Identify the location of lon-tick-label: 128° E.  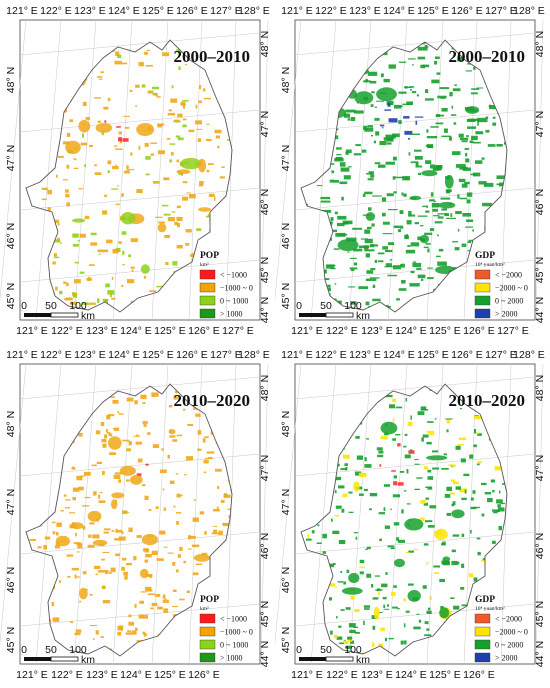
(529, 11).